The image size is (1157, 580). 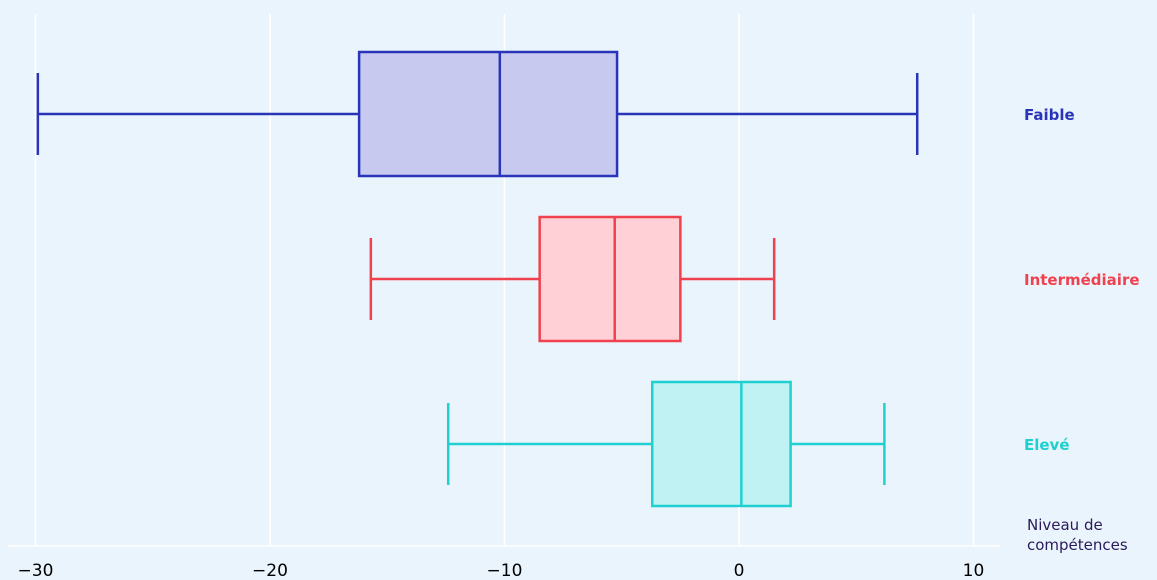 What do you see at coordinates (1082, 280) in the screenshot?
I see `category-label: Intermédiaire` at bounding box center [1082, 280].